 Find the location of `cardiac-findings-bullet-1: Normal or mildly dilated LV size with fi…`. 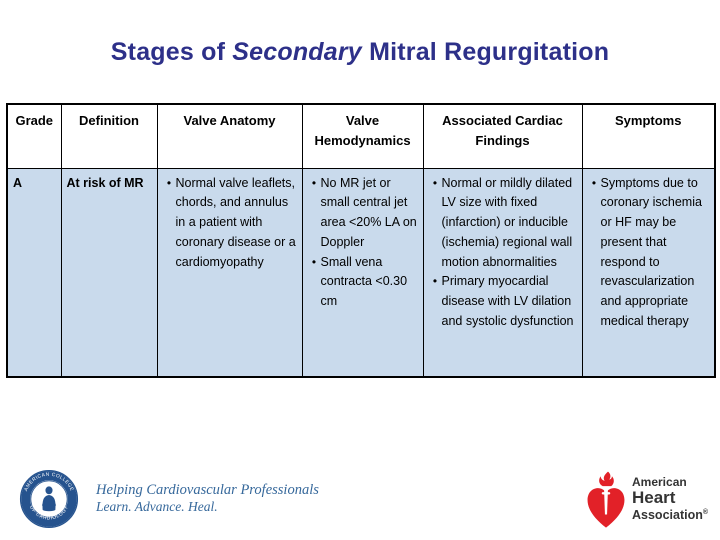

cardiac-findings-bullet-1: Normal or mildly dilated LV size with fi… is located at coordinates (504, 223).